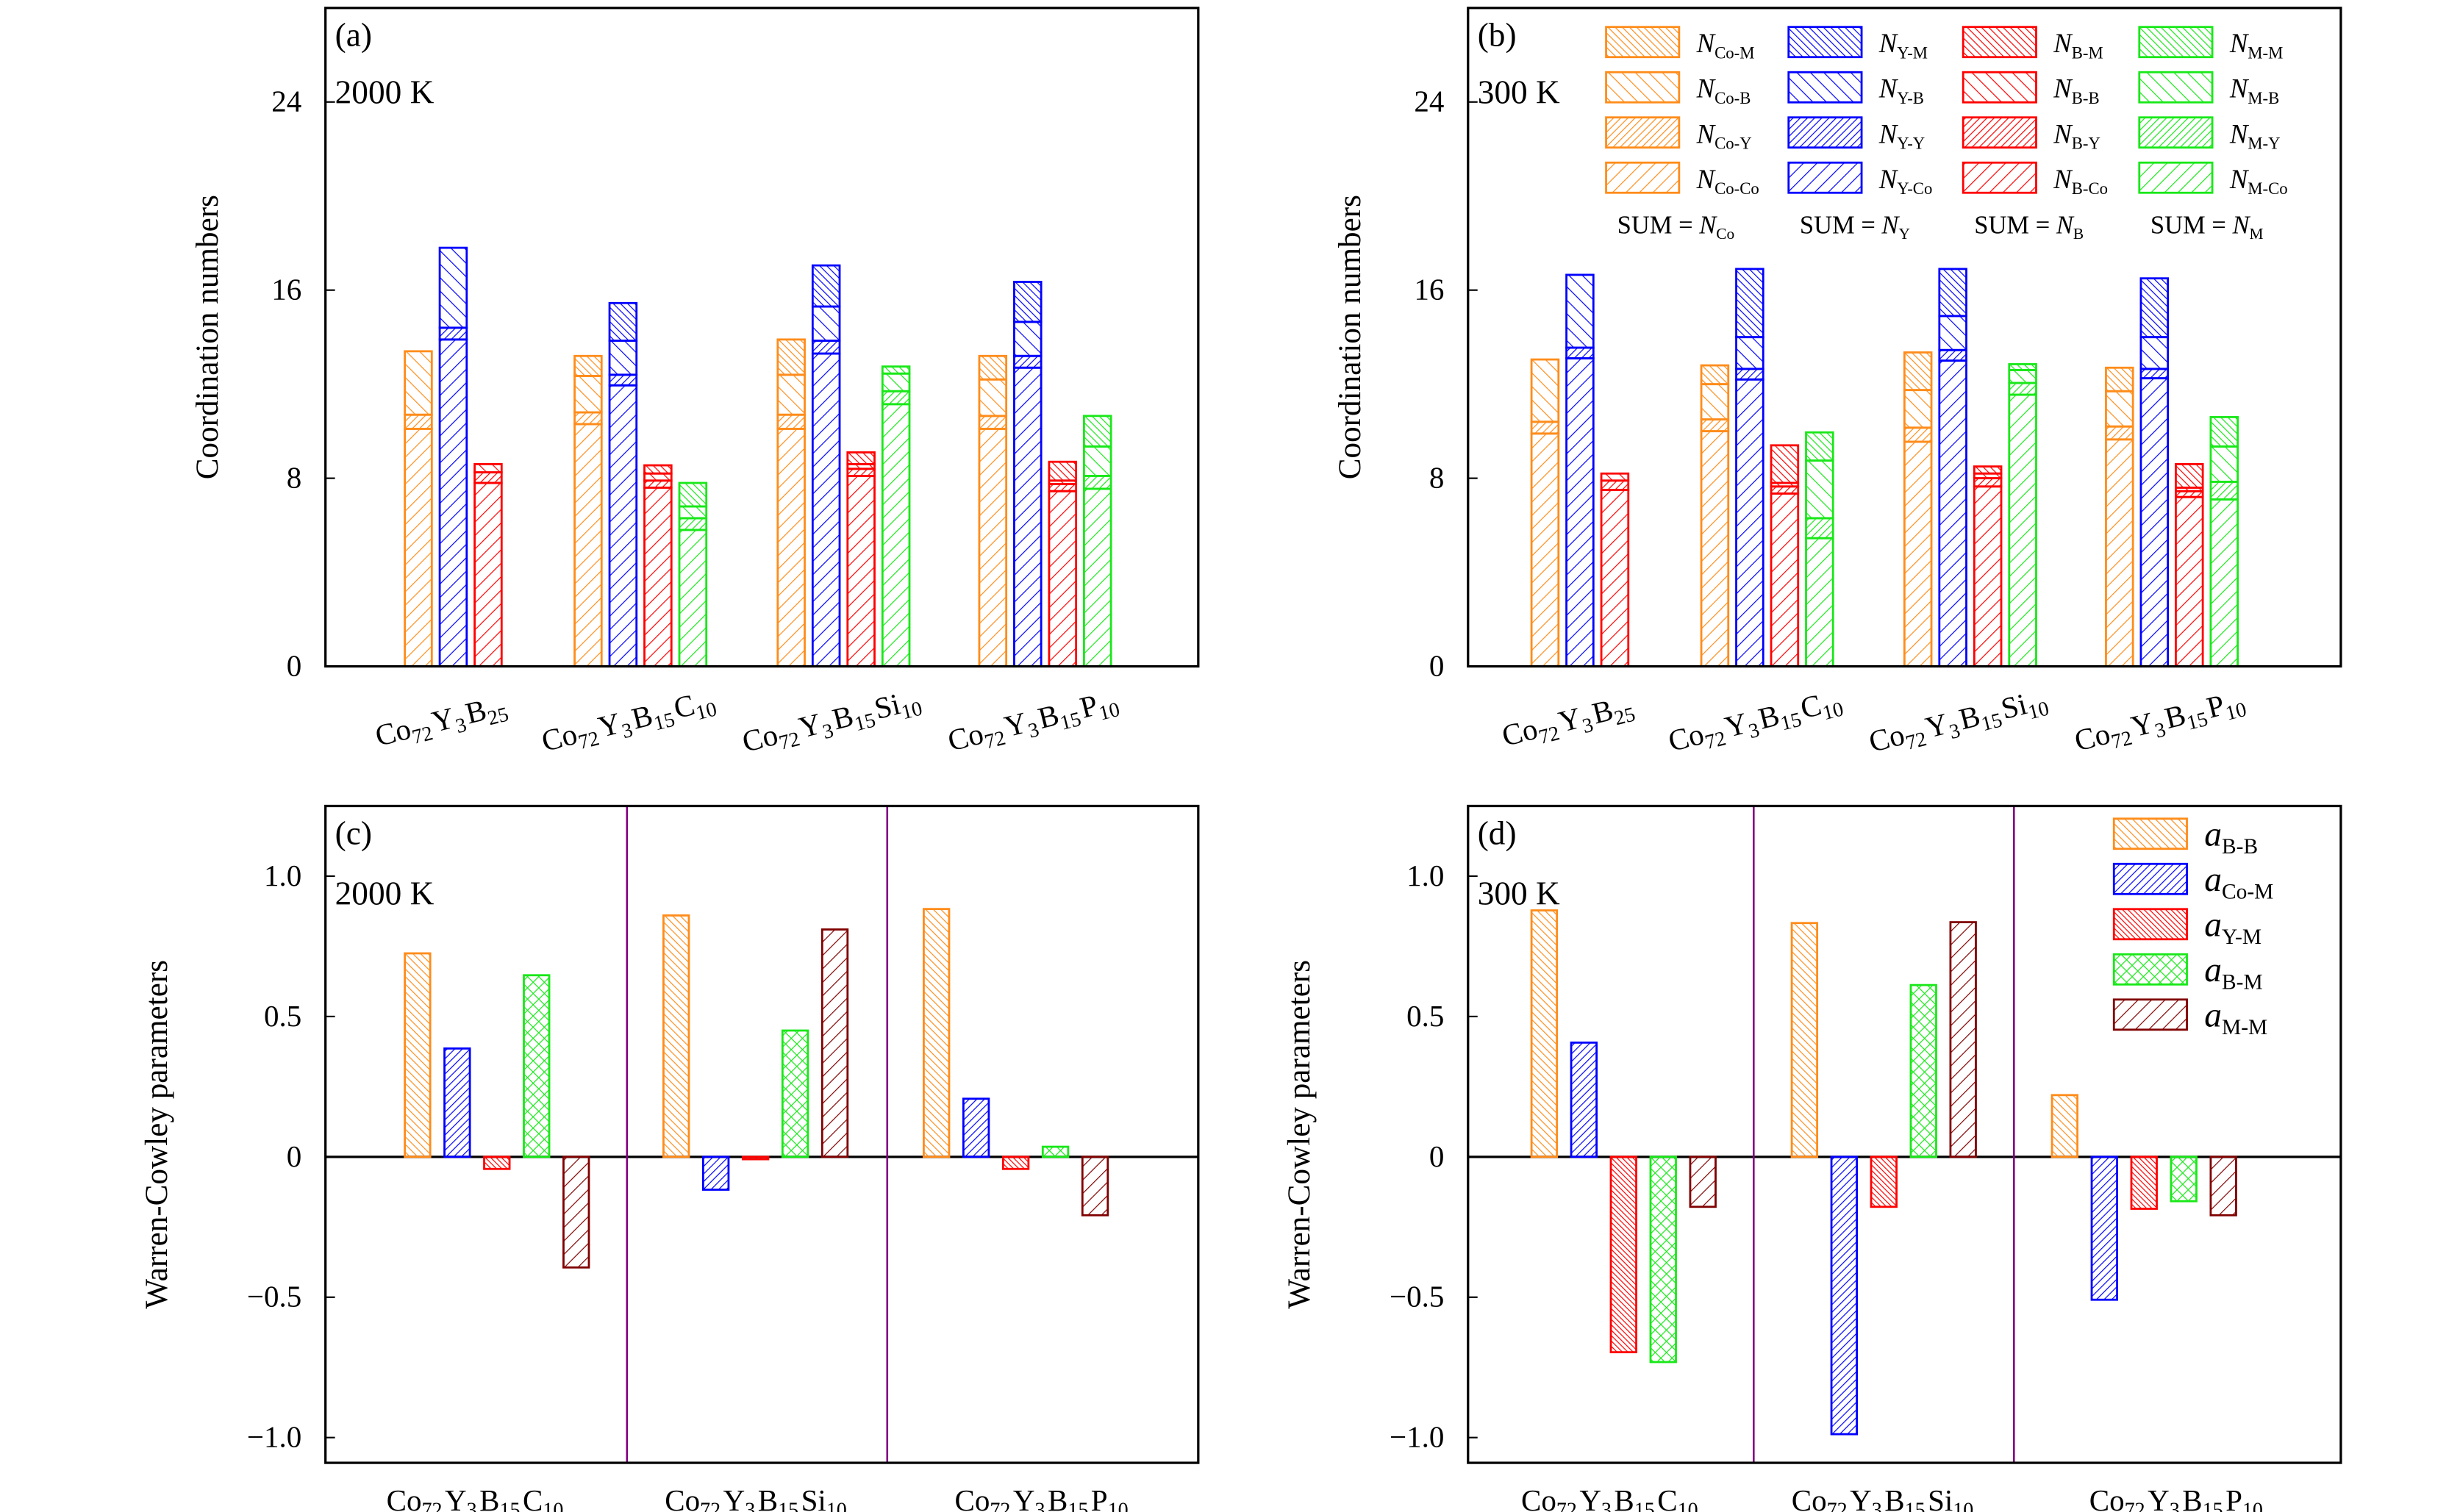 The height and width of the screenshot is (1512, 2460). What do you see at coordinates (2144, 1183) in the screenshot?
I see `bar-Y-M` at bounding box center [2144, 1183].